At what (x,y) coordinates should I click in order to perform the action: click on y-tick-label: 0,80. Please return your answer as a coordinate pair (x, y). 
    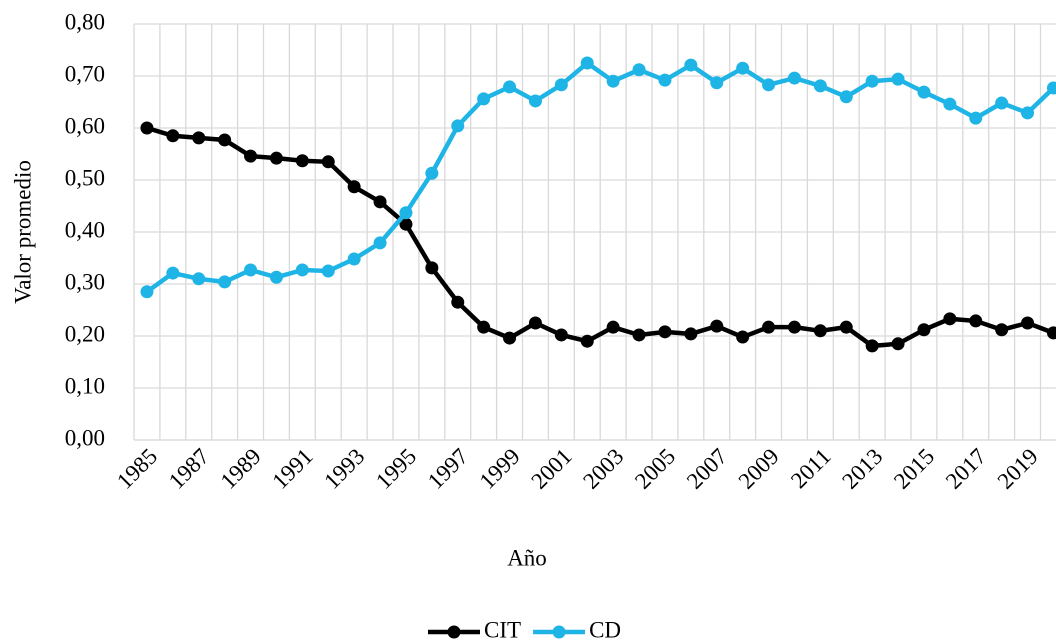
    Looking at the image, I should click on (85, 21).